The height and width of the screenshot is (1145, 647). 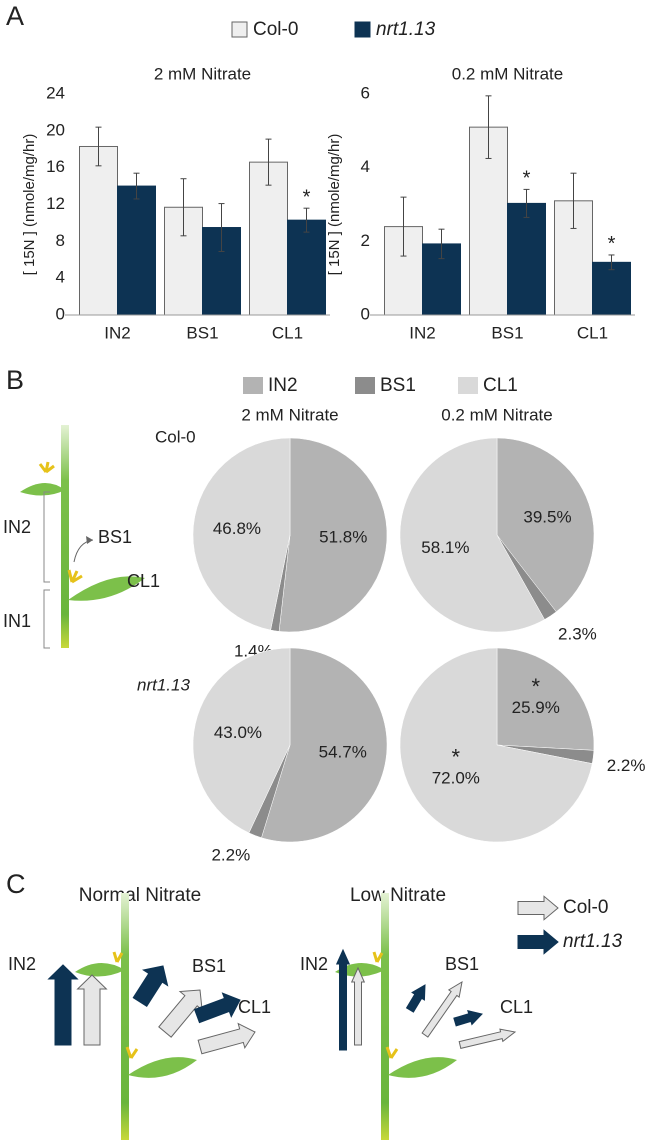 I want to click on y-tick-label: 24, so click(x=55, y=92).